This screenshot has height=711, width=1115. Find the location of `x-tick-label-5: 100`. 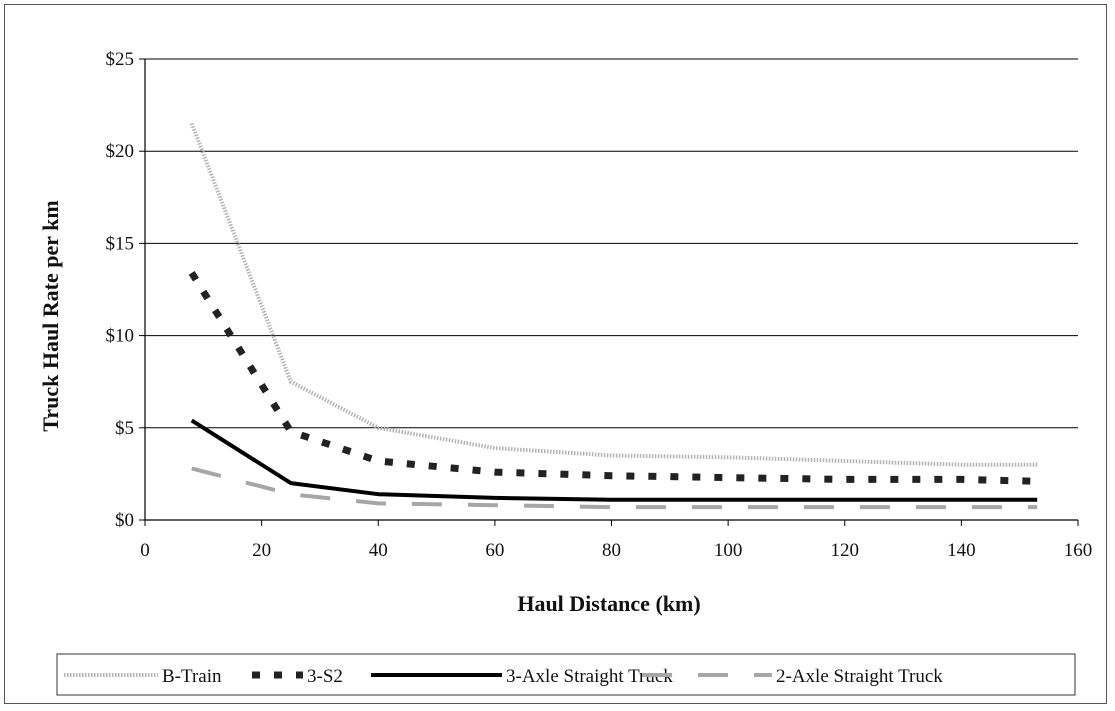

x-tick-label-5: 100 is located at coordinates (728, 550).